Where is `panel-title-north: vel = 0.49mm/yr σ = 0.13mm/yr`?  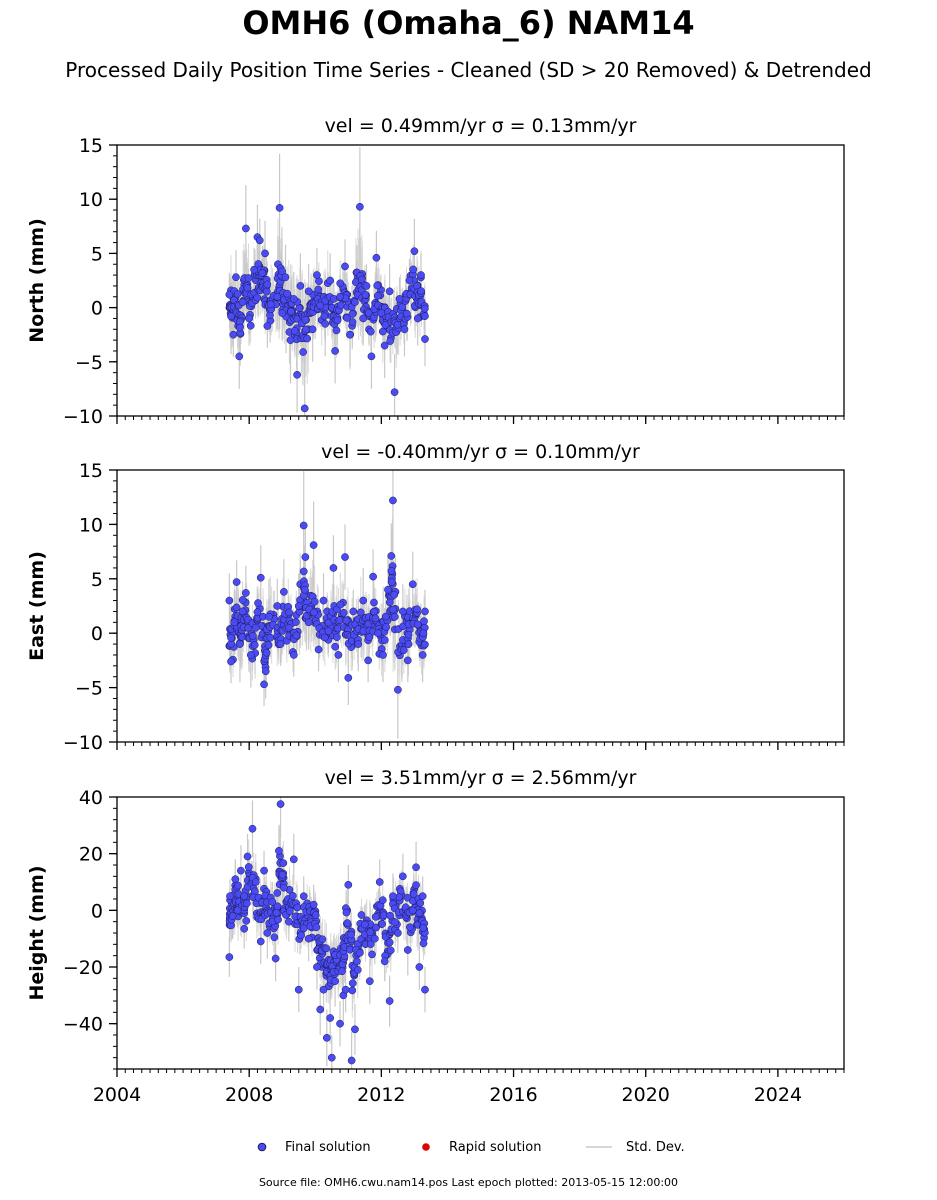 panel-title-north: vel = 0.49mm/yr σ = 0.13mm/yr is located at coordinates (481, 126).